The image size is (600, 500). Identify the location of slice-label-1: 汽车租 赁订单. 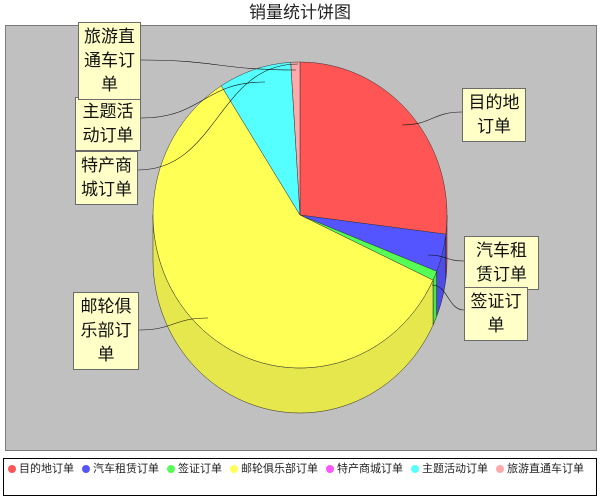
(501, 263).